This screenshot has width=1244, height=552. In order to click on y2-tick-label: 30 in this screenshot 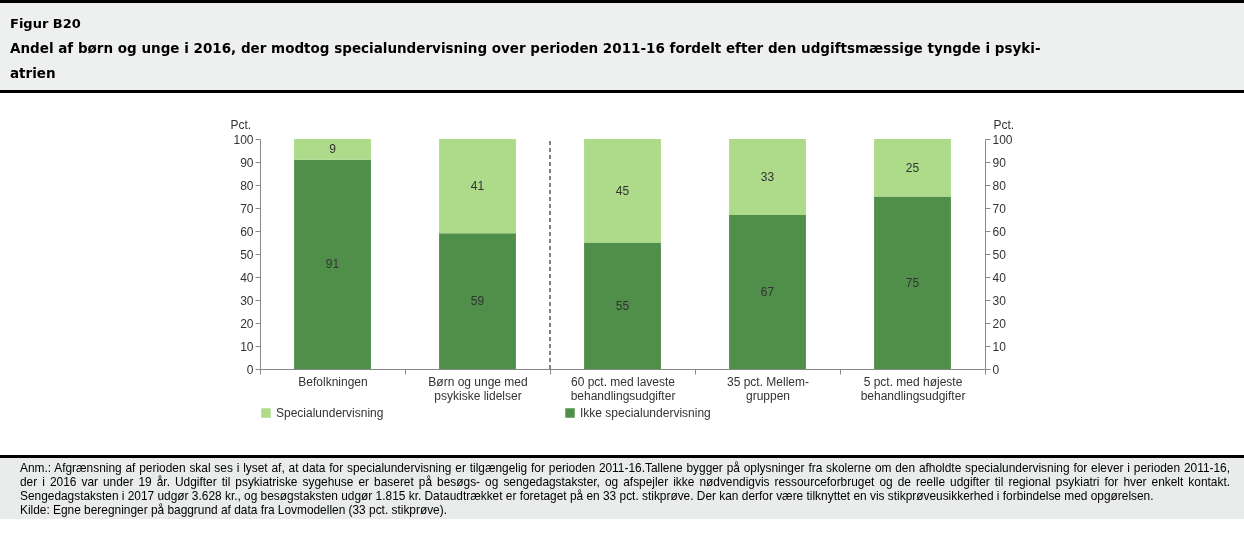, I will do `click(999, 300)`.